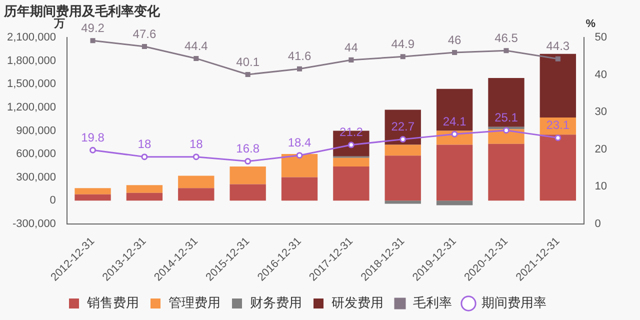 Image resolution: width=640 pixels, height=320 pixels. I want to click on data-label: 18.4, so click(300, 143).